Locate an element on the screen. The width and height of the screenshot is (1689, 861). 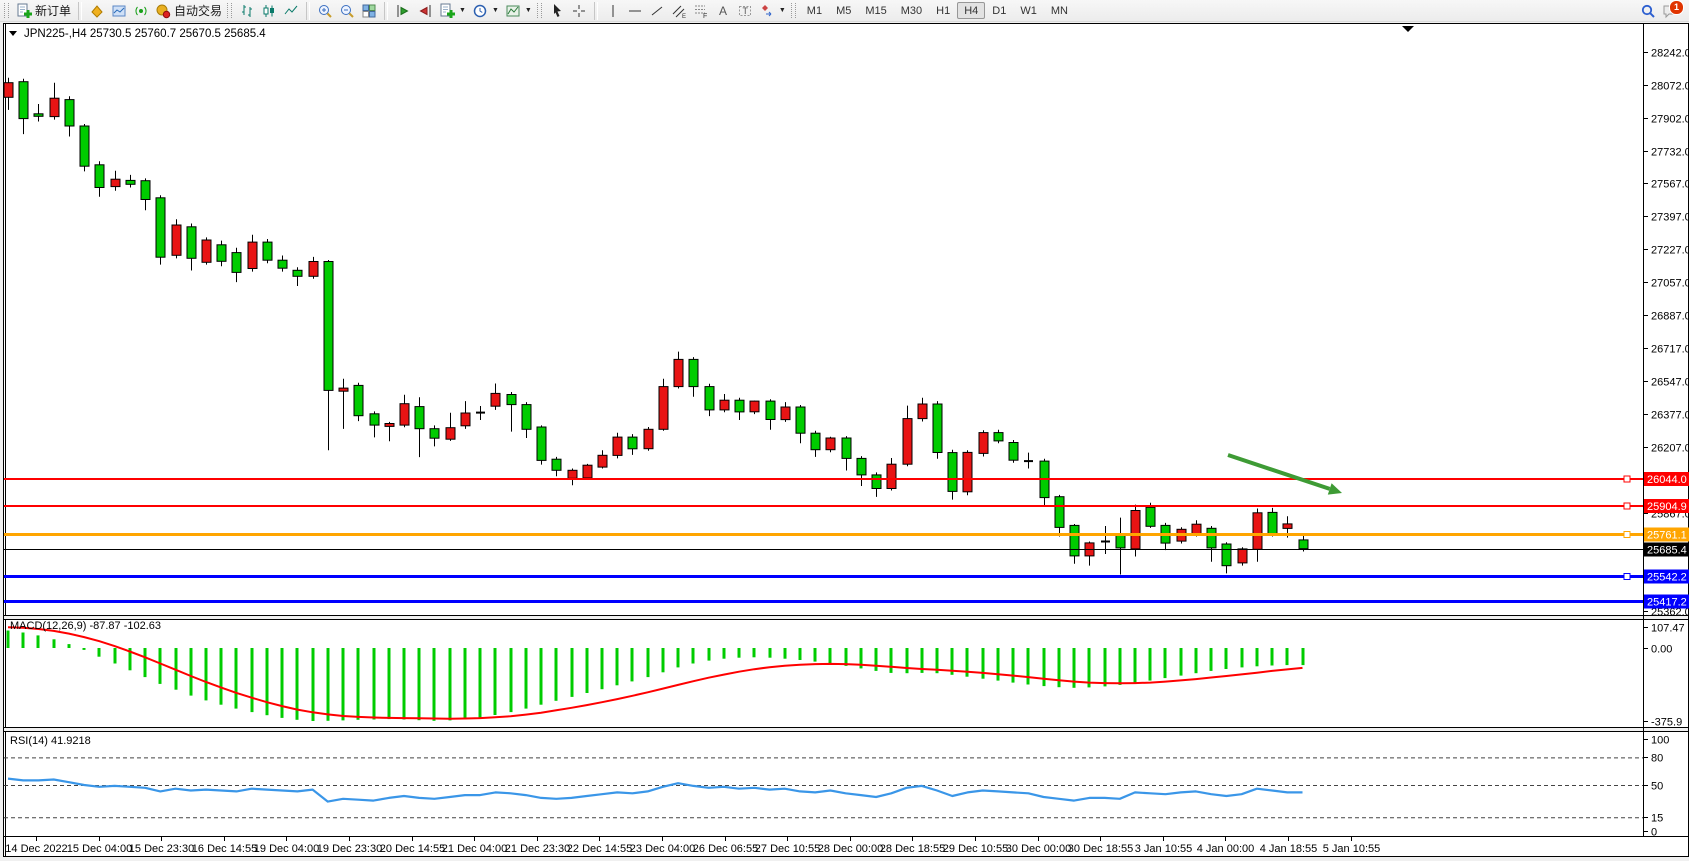
signal-button is located at coordinates (141, 11).